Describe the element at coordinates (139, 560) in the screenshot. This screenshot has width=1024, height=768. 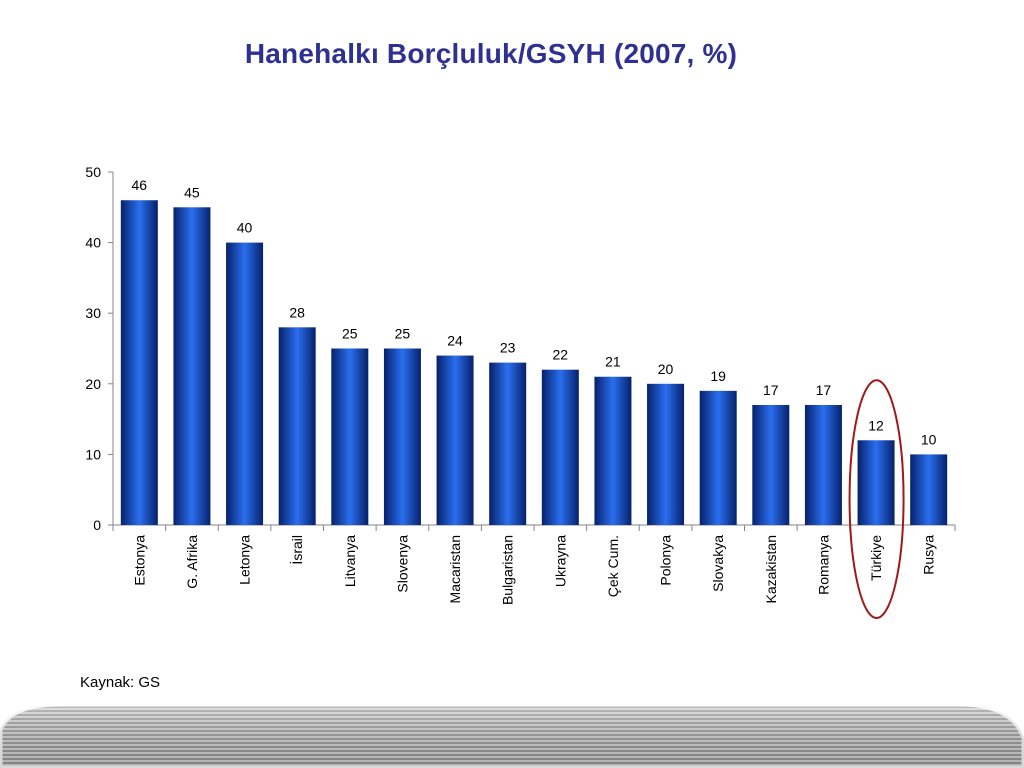
I see `x-tick-label: Estonya` at that location.